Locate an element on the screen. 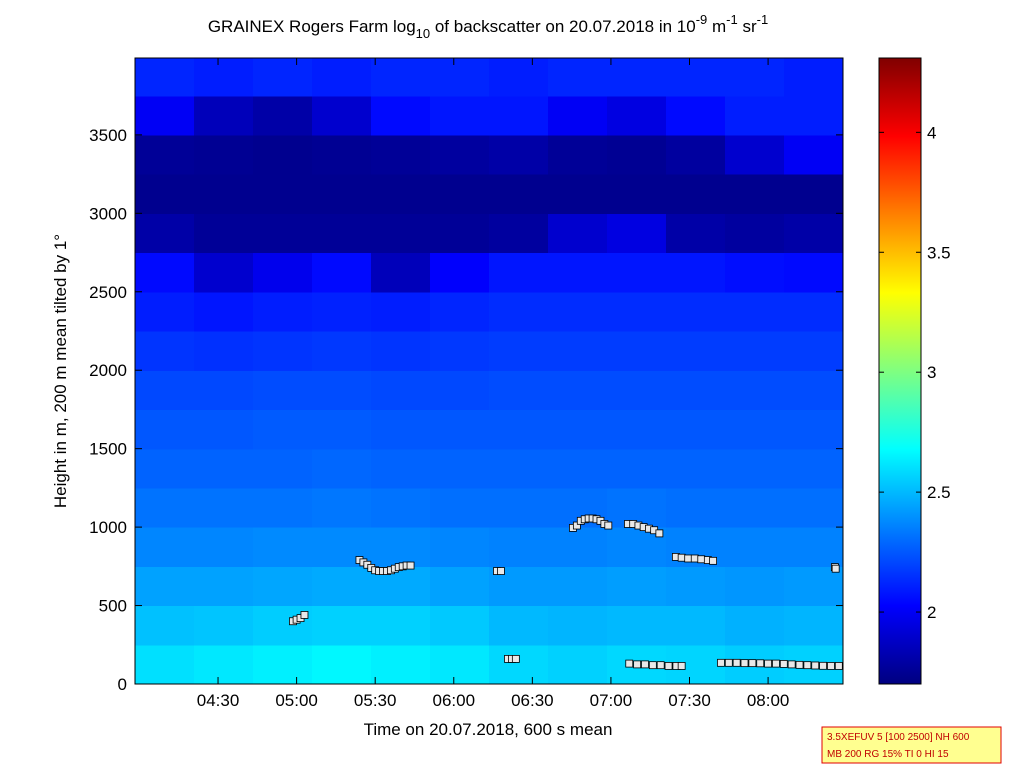  y-tick-label: 500 is located at coordinates (113, 606).